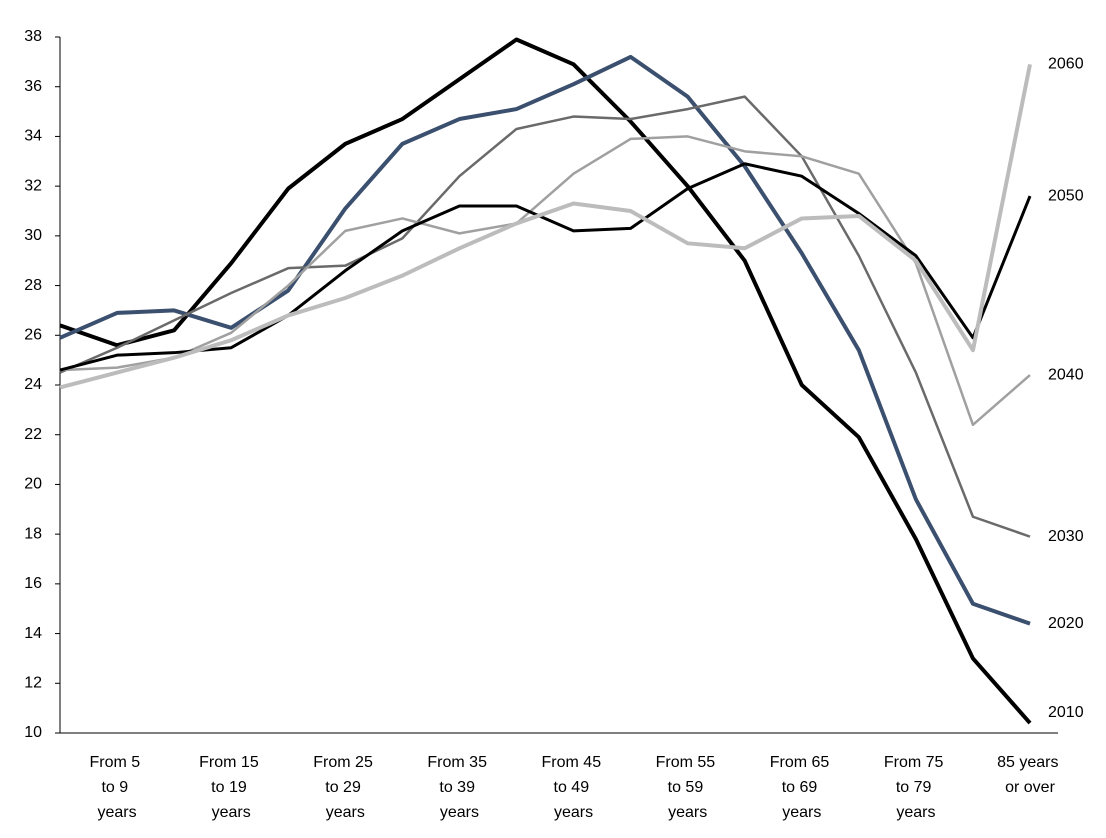 The image size is (1106, 838). I want to click on x-tick-label: From 75 to 79 years, so click(916, 787).